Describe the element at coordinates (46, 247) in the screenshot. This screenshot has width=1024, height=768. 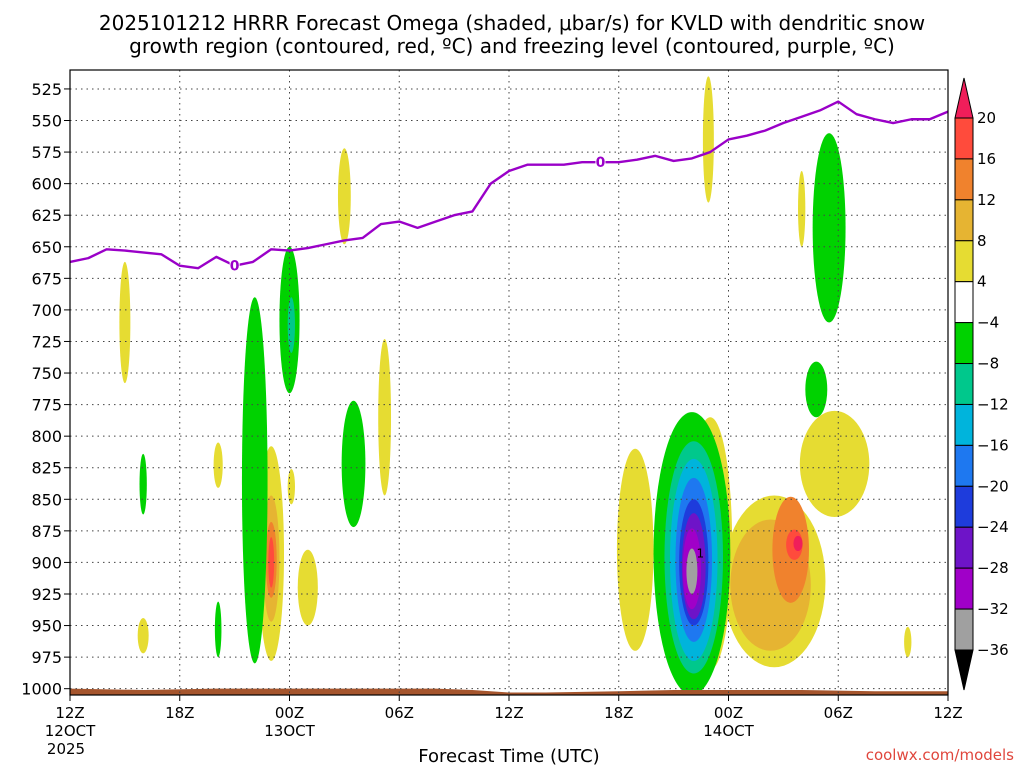
I see `y-tick-label-650: 650` at that location.